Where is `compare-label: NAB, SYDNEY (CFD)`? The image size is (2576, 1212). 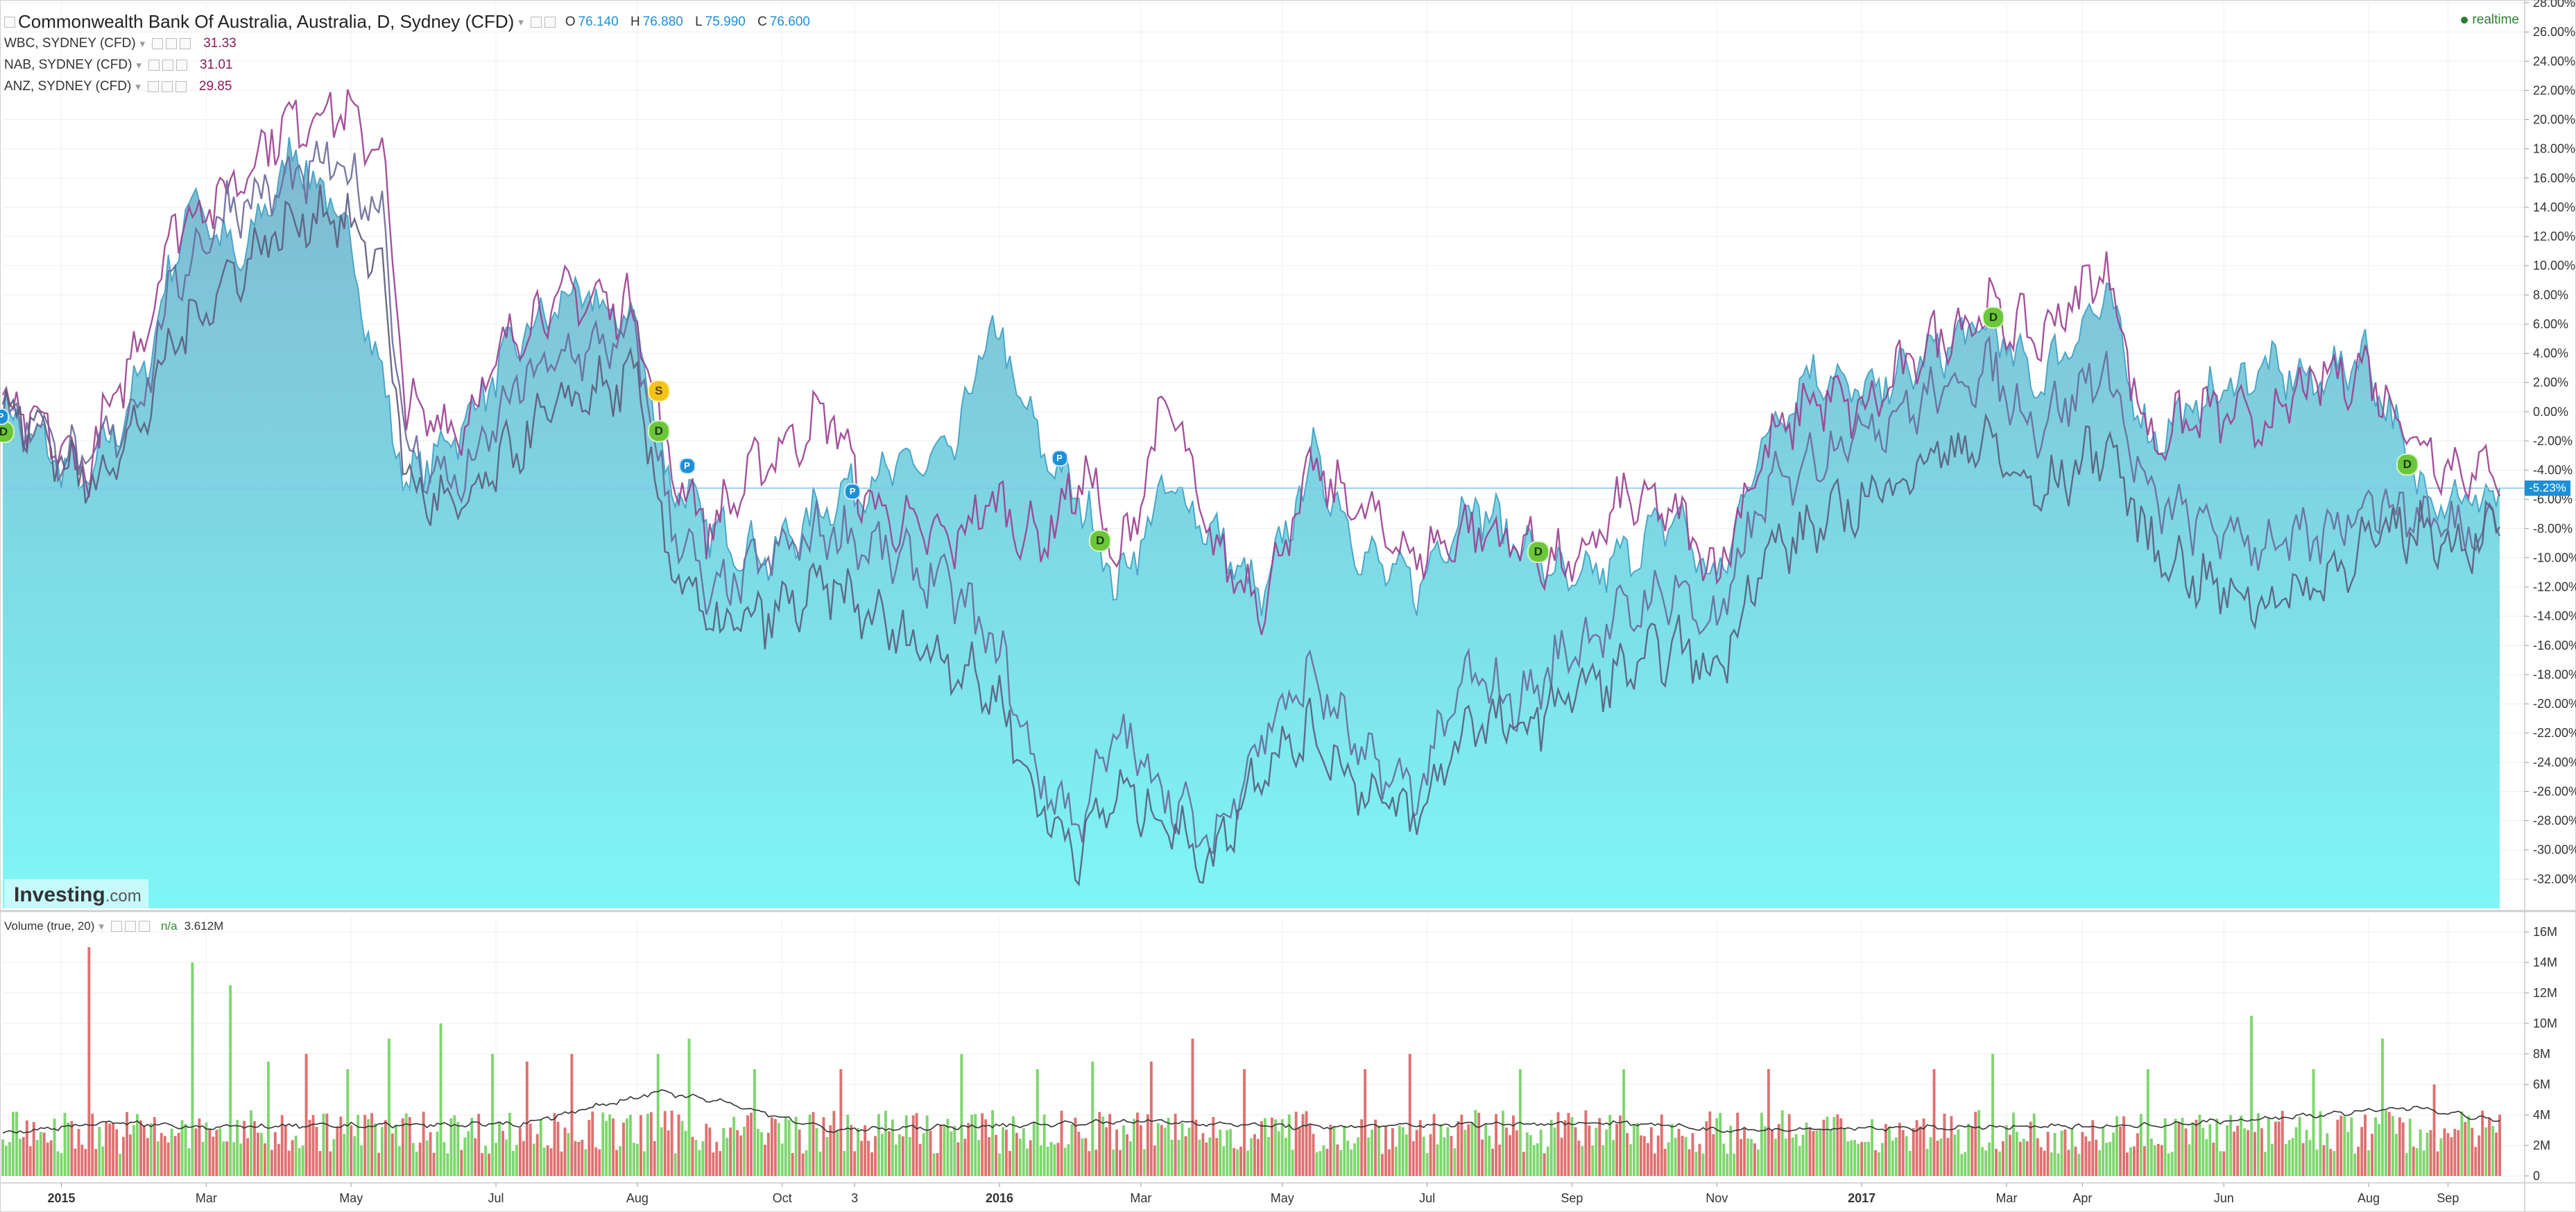
compare-label: NAB, SYDNEY (CFD) is located at coordinates (68, 64).